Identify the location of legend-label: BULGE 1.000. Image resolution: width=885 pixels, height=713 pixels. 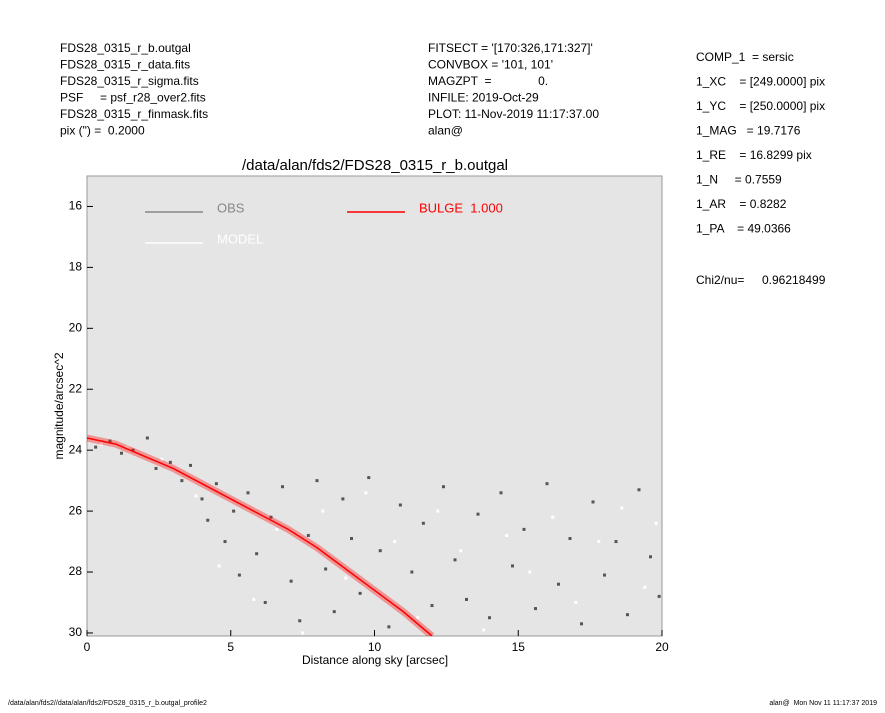
(461, 207).